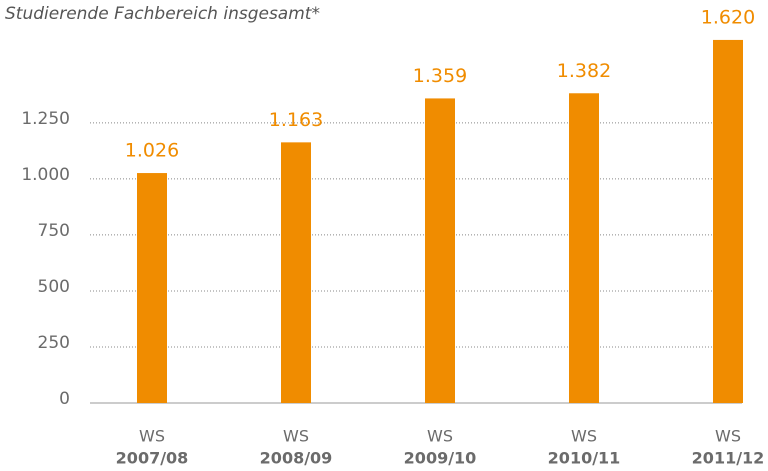 Image resolution: width=768 pixels, height=471 pixels. Describe the element at coordinates (152, 458) in the screenshot. I see `x-tick-label: 2007/08` at that location.